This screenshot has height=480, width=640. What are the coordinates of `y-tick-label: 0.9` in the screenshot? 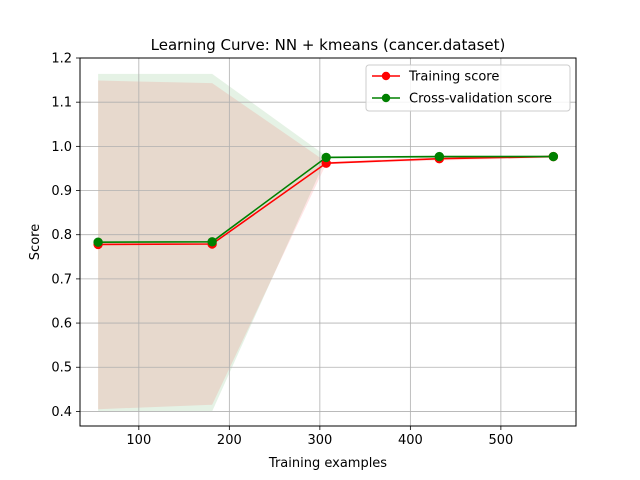 It's located at (61, 191).